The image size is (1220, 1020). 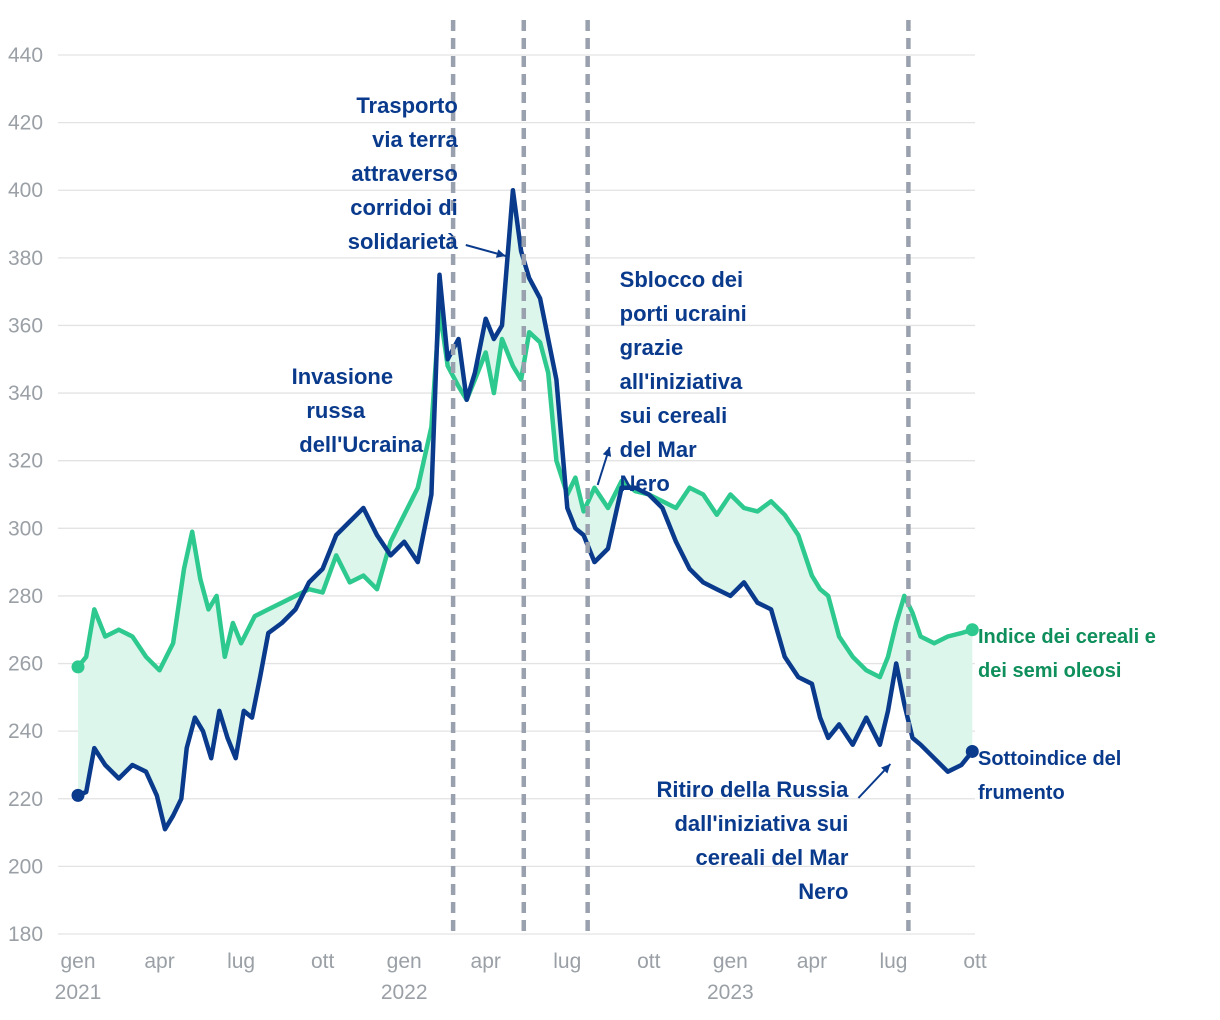 What do you see at coordinates (25, 528) in the screenshot?
I see `y-tick-label: 300` at bounding box center [25, 528].